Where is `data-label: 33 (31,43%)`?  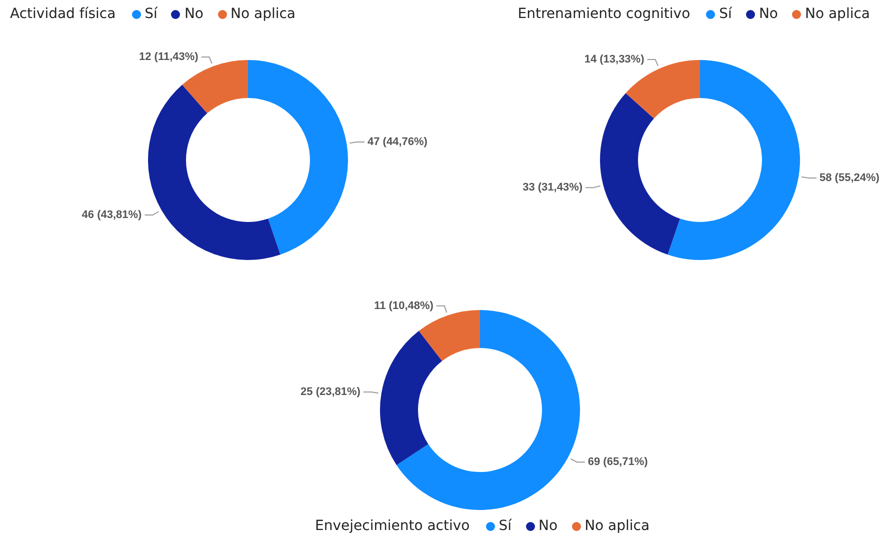 data-label: 33 (31,43%) is located at coordinates (552, 188).